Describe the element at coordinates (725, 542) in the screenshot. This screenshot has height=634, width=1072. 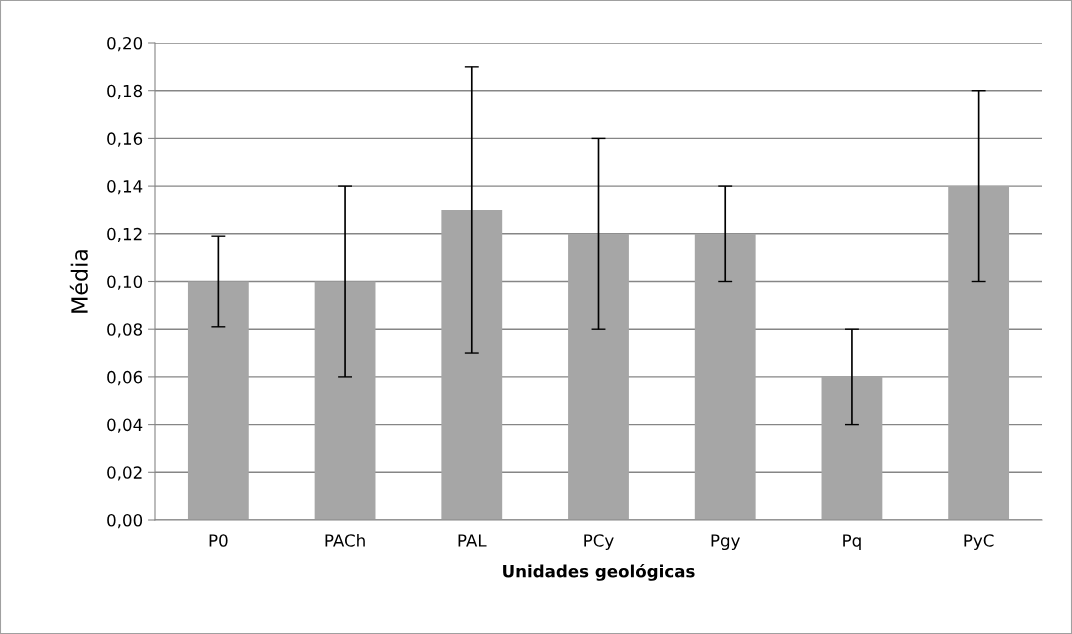
I see `x-tick-label: Pgy` at that location.